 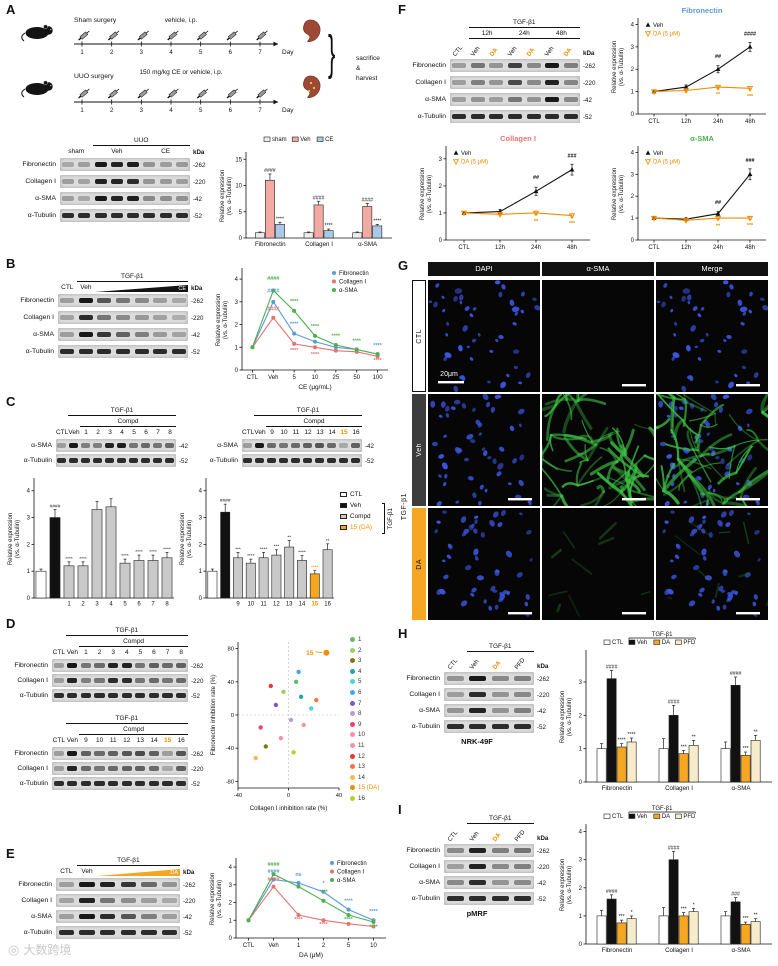 What do you see at coordinates (11, 9) in the screenshot?
I see `panel-a-label: A` at bounding box center [11, 9].